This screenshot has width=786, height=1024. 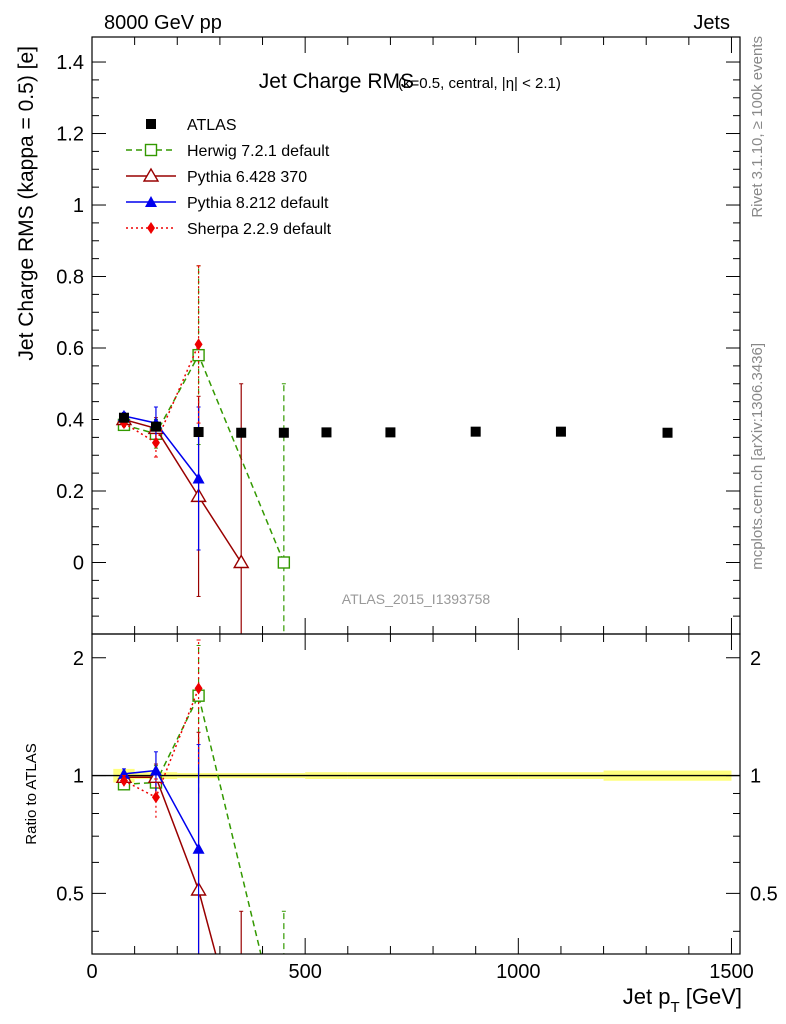 I want to click on ratio-y-tick-label-left: 1, so click(x=78, y=777).